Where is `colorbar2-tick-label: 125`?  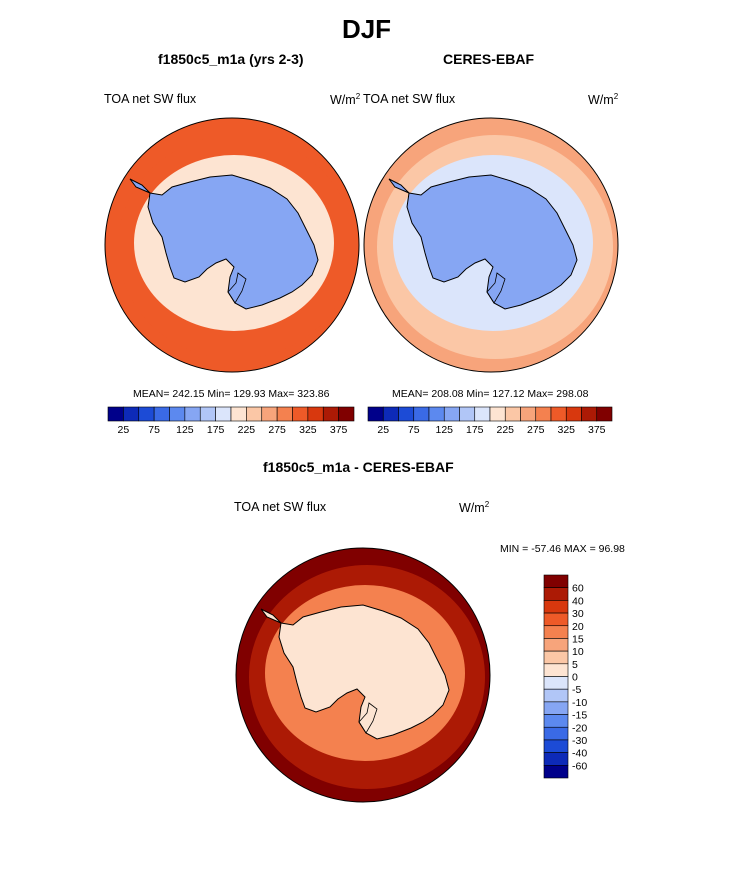
colorbar2-tick-label: 125 is located at coordinates (444, 430).